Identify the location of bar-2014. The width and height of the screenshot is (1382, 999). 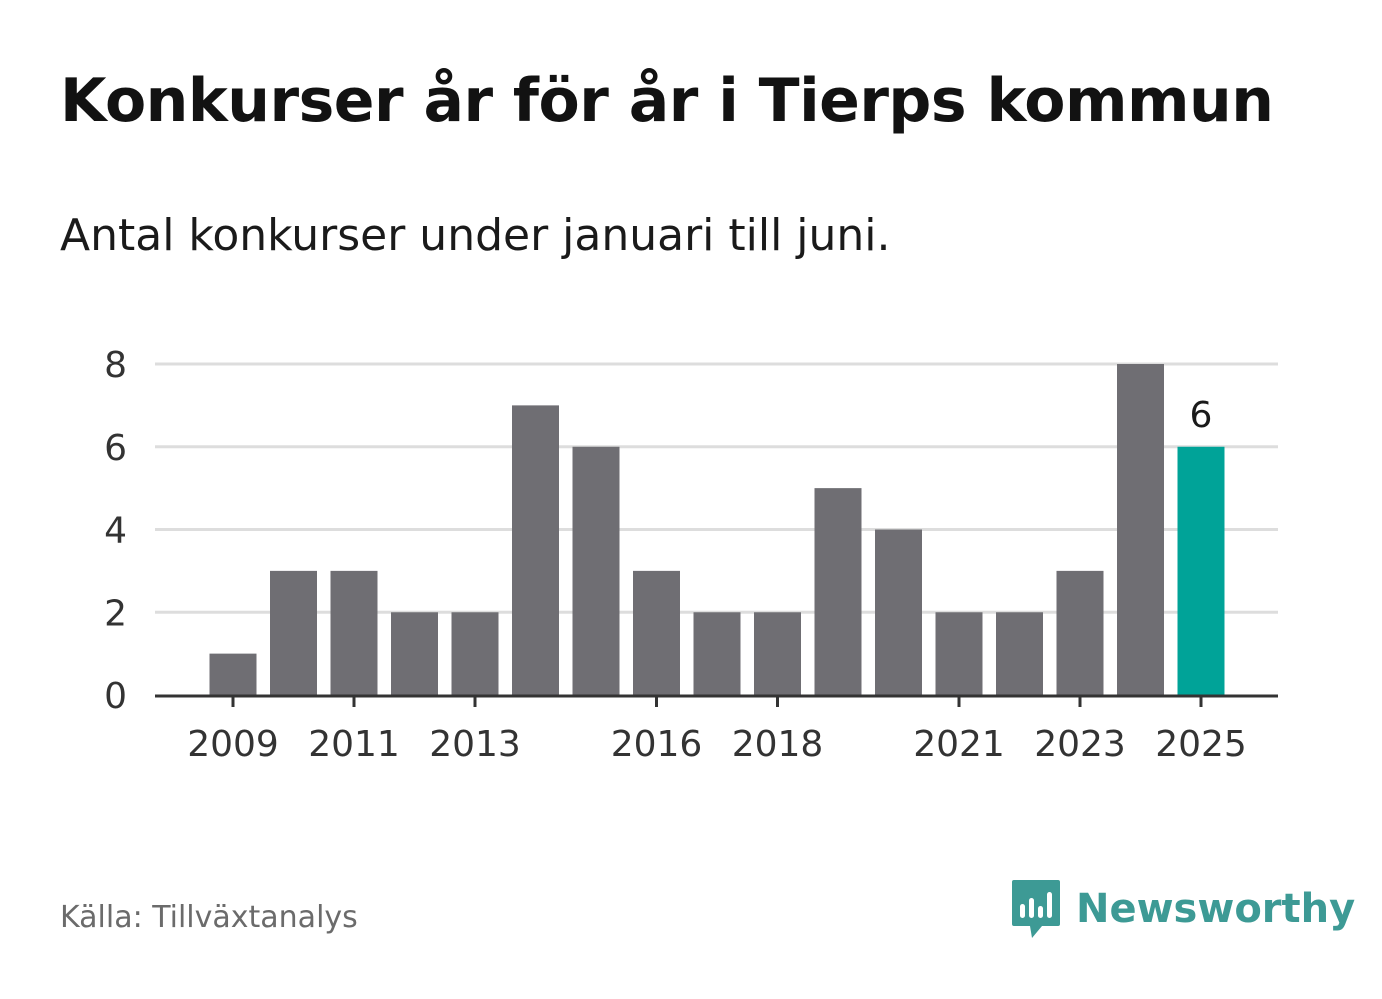
(535, 550).